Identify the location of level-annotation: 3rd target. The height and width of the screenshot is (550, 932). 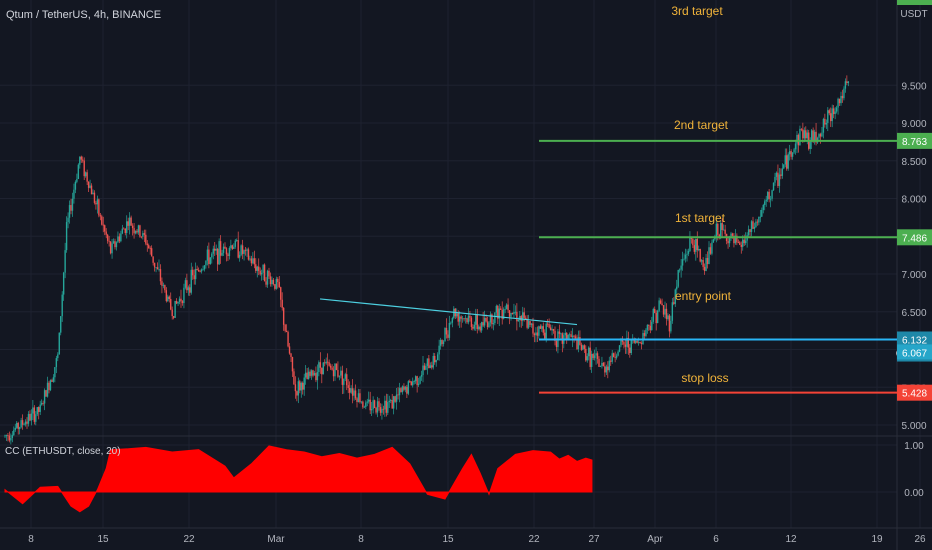
(697, 11).